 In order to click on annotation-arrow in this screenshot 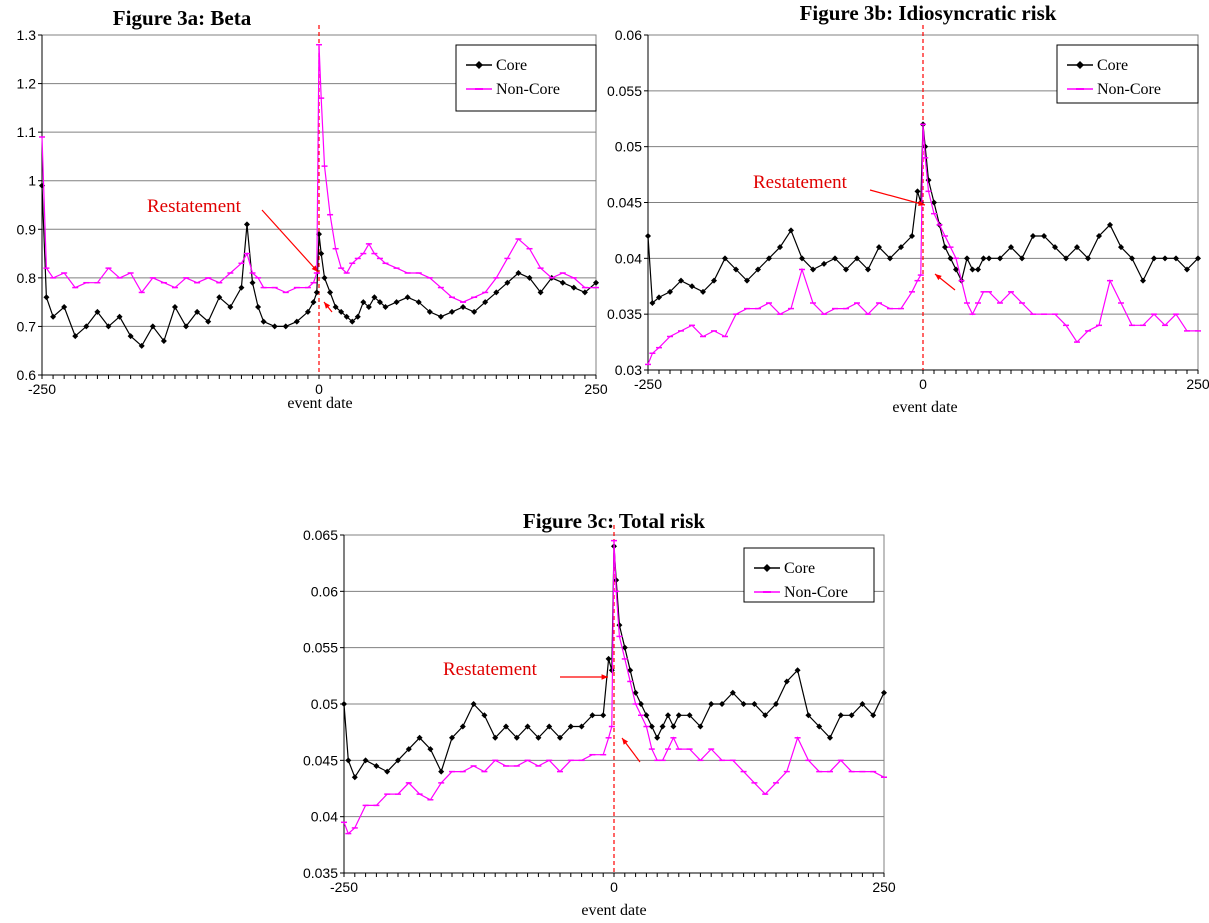, I will do `click(897, 197)`.